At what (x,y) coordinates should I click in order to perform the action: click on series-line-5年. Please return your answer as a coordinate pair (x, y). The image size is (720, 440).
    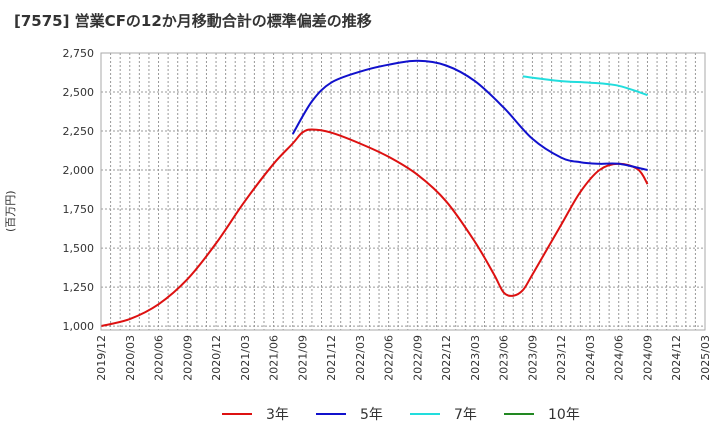
    Looking at the image, I should click on (469, 115).